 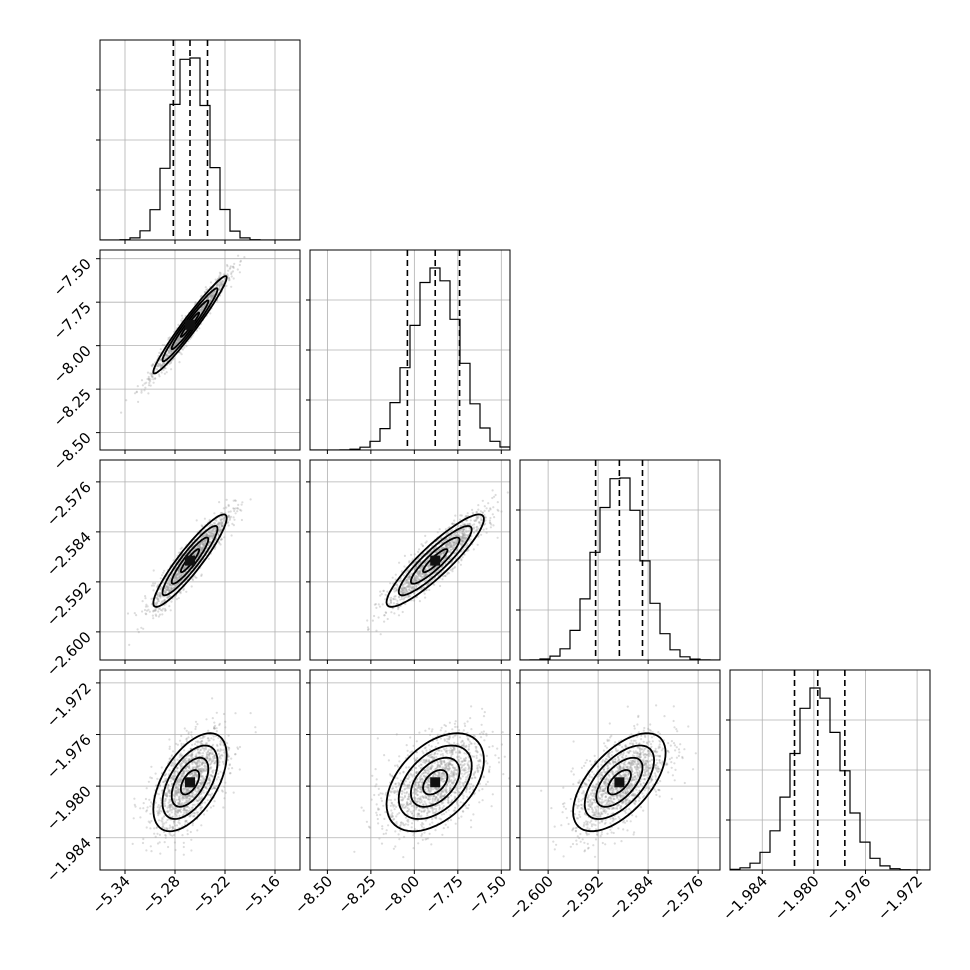 I want to click on gridlines, so click(x=410, y=560).